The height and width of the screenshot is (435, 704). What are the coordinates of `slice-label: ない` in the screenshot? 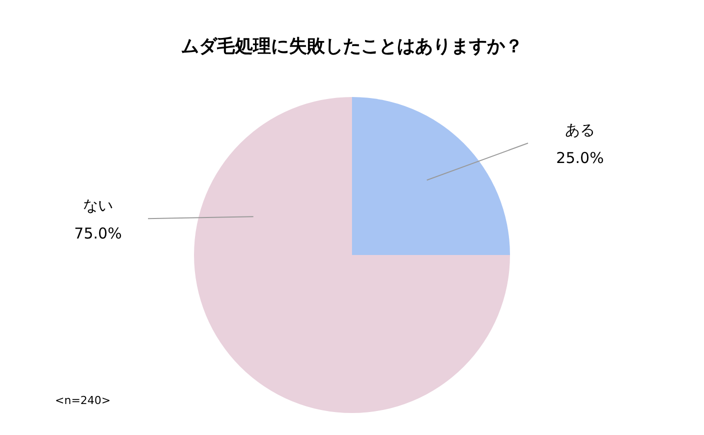 It's located at (98, 205).